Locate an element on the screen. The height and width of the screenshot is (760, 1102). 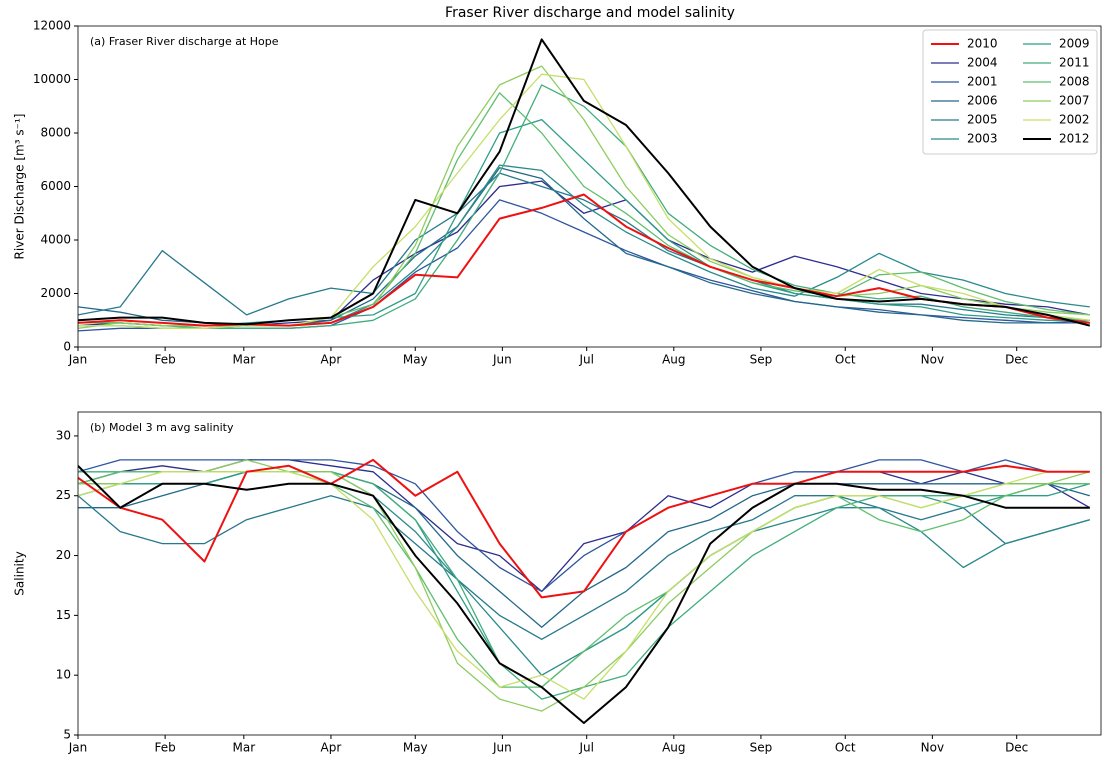
legend-label: 2001 is located at coordinates (982, 82).